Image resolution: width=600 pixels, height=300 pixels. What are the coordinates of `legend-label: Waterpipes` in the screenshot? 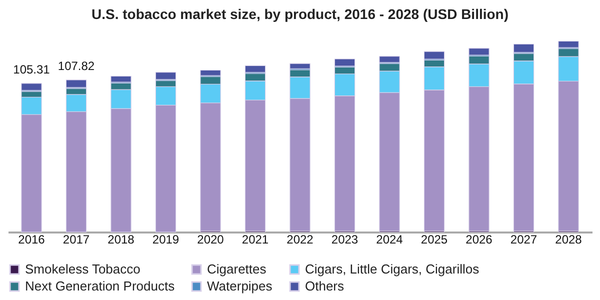 It's located at (240, 286).